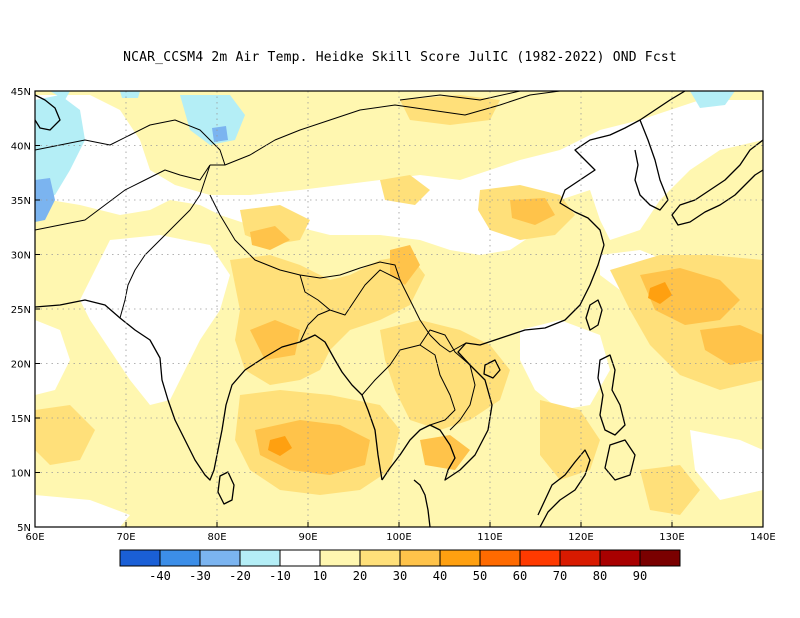 The width and height of the screenshot is (800, 618). What do you see at coordinates (21, 92) in the screenshot?
I see `lat-tick-label: 45N` at bounding box center [21, 92].